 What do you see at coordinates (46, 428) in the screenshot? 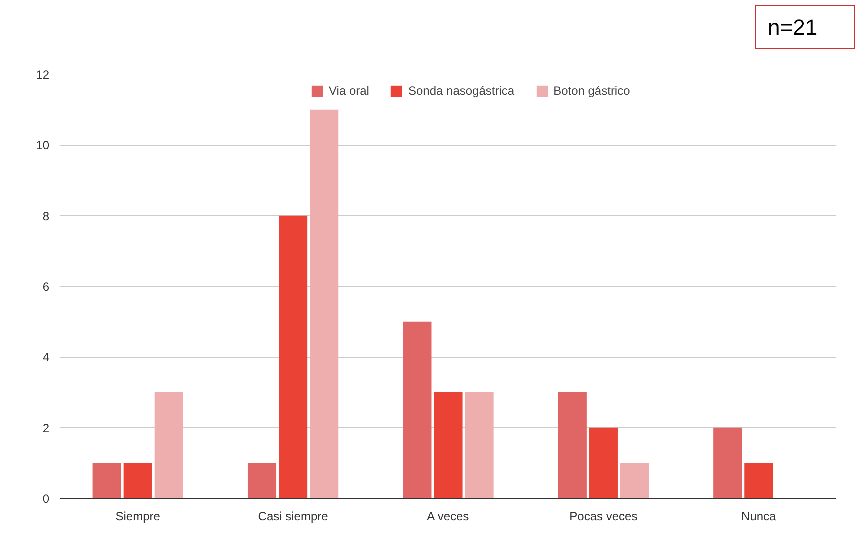
I see `y-tick-label: 2` at bounding box center [46, 428].